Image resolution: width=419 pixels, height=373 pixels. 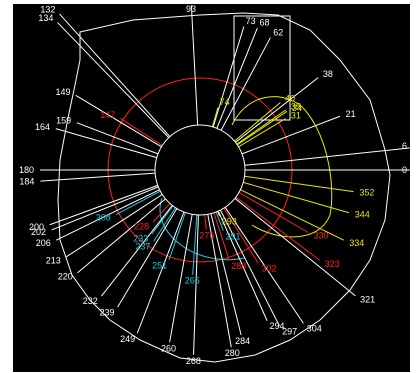 I want to click on ray-label-21: 21, so click(x=351, y=114).